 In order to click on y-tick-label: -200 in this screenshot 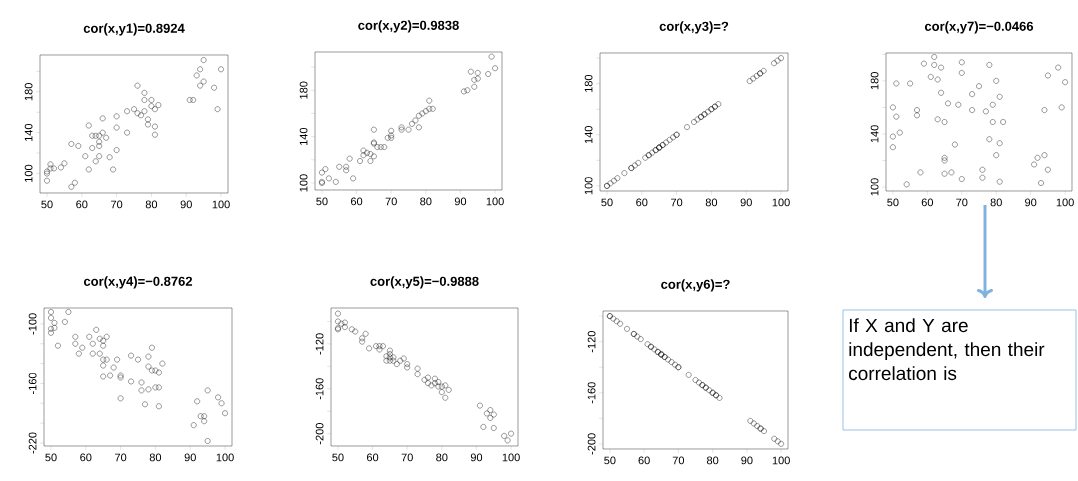, I will do `click(591, 444)`.